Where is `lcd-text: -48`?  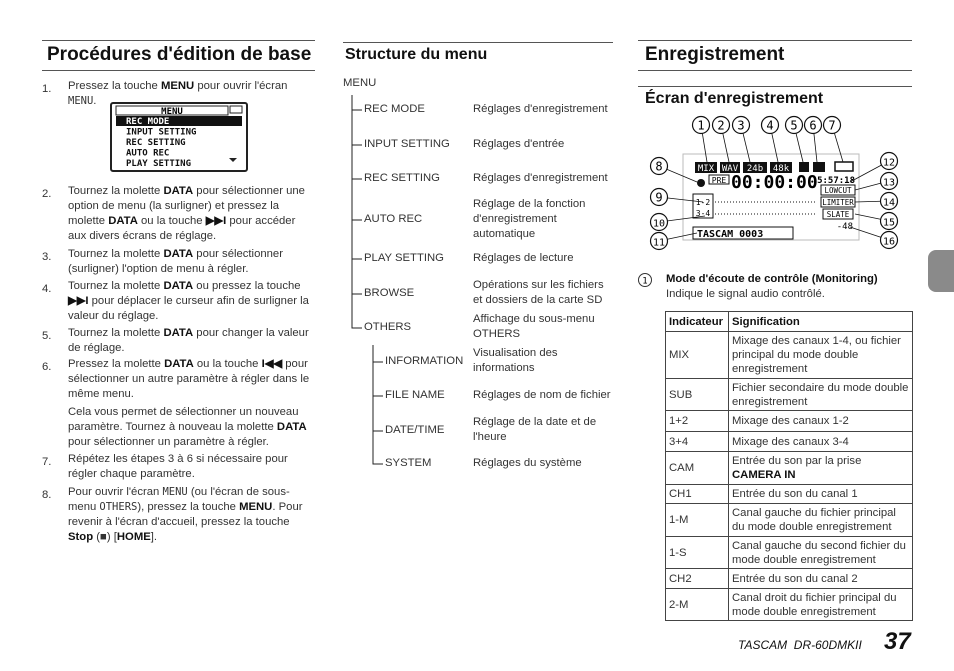 lcd-text: -48 is located at coordinates (845, 227).